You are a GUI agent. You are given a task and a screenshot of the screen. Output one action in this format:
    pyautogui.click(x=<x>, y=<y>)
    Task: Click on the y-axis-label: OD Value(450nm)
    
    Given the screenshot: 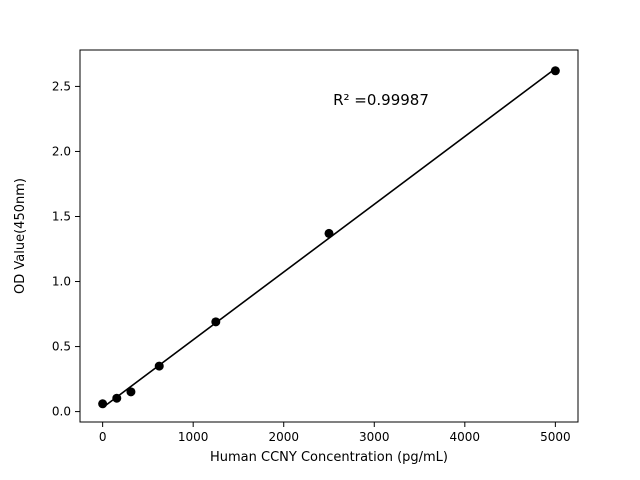 What is the action you would take?
    pyautogui.click(x=20, y=236)
    